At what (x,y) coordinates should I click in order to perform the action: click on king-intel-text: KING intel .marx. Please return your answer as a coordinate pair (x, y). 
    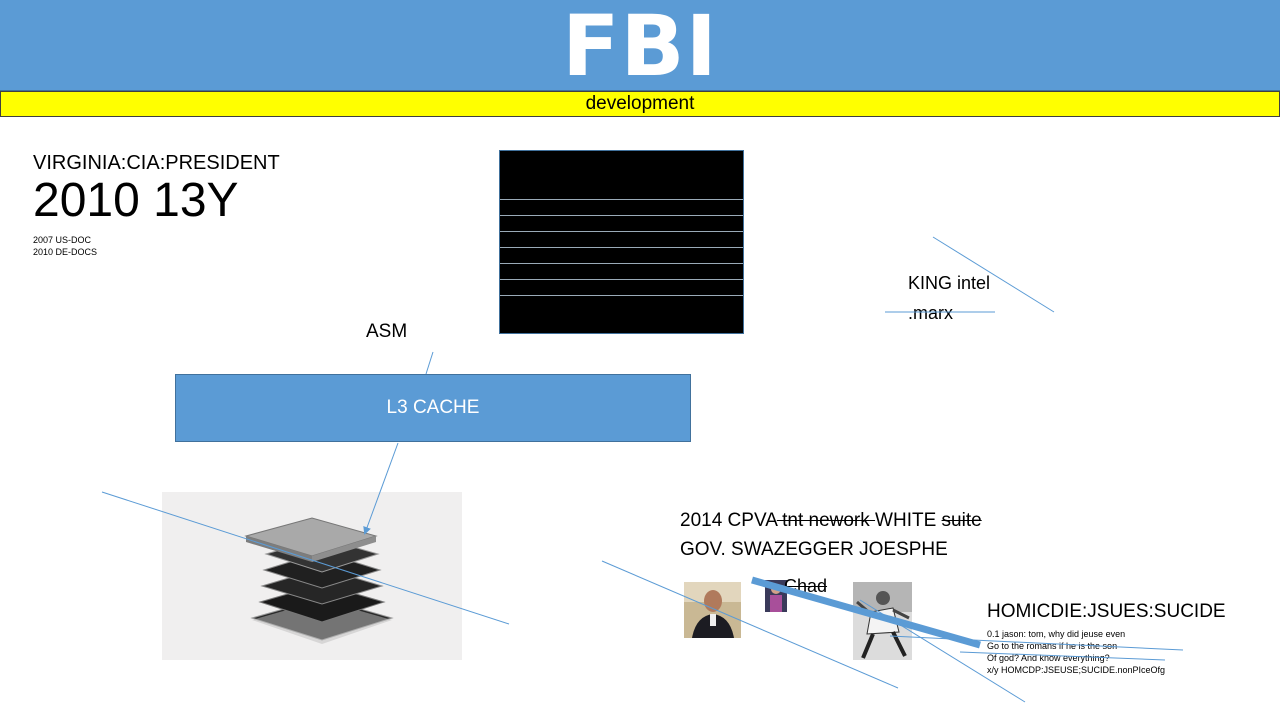
    Looking at the image, I should click on (949, 298).